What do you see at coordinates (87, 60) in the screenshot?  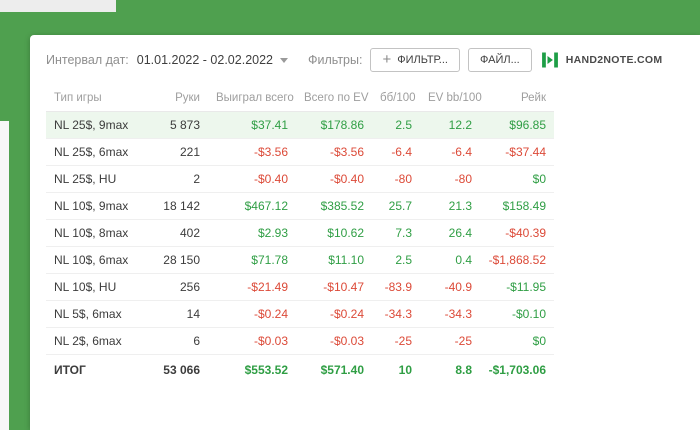 I see `interval-label: Интервал дат:` at bounding box center [87, 60].